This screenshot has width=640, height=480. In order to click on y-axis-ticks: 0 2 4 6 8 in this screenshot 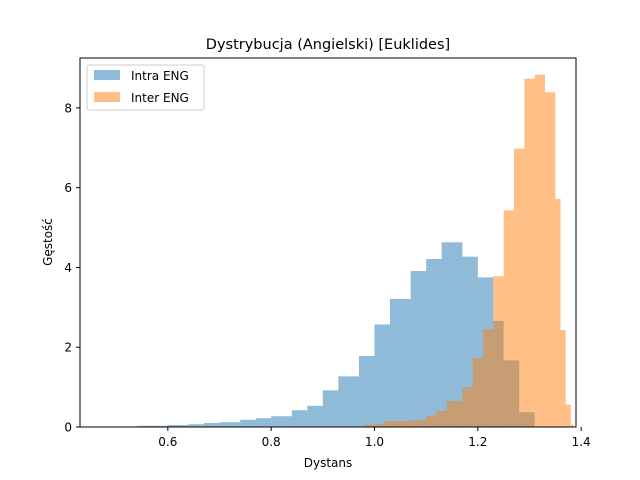, I will do `click(72, 268)`.